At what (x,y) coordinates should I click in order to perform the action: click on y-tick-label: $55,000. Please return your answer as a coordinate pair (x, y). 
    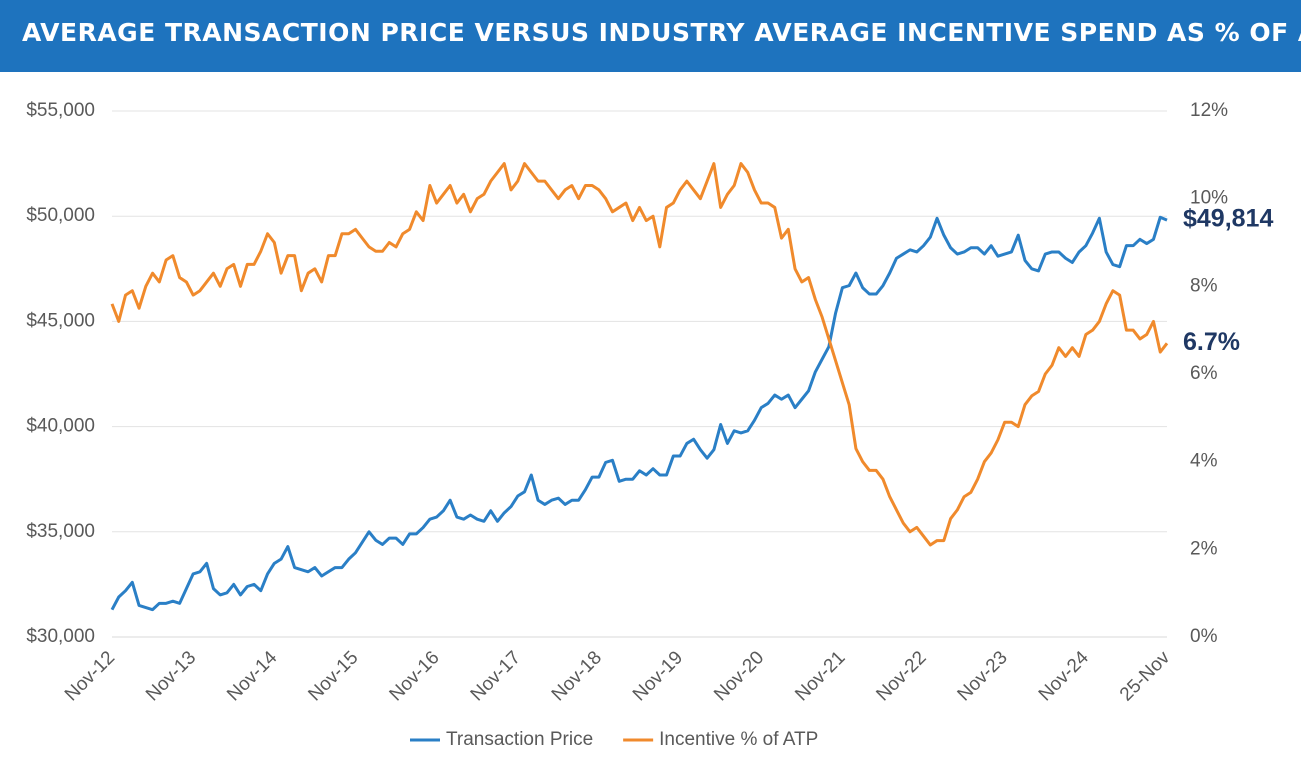
    Looking at the image, I should click on (60, 110).